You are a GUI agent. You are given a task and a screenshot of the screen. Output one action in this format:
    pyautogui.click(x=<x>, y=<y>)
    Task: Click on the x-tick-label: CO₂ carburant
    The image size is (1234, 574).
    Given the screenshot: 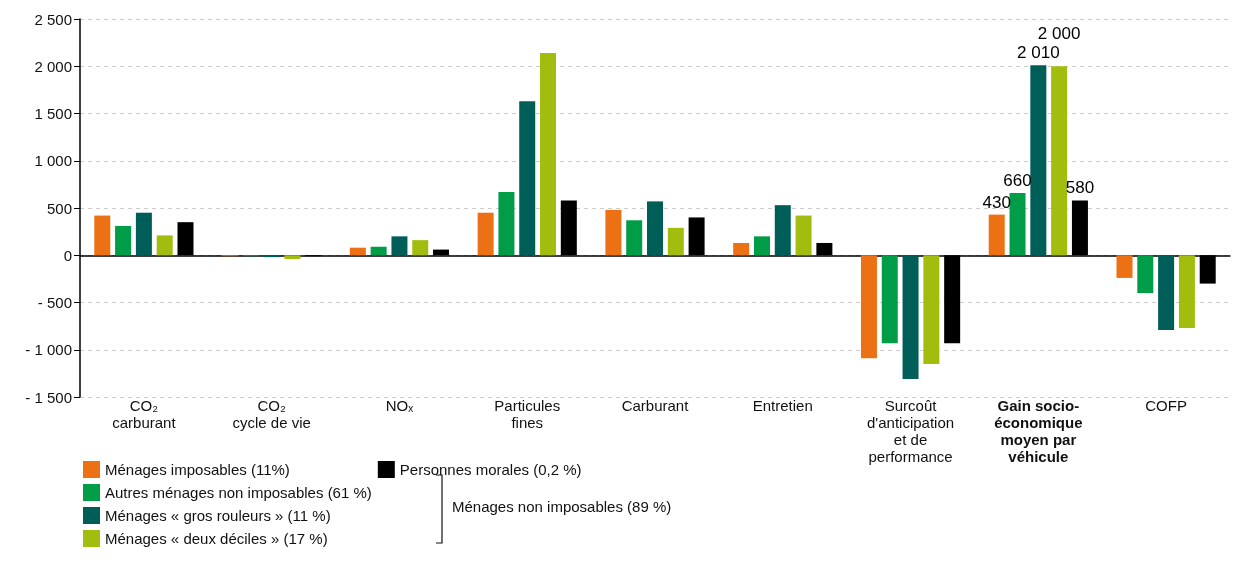 What is the action you would take?
    pyautogui.click(x=144, y=414)
    